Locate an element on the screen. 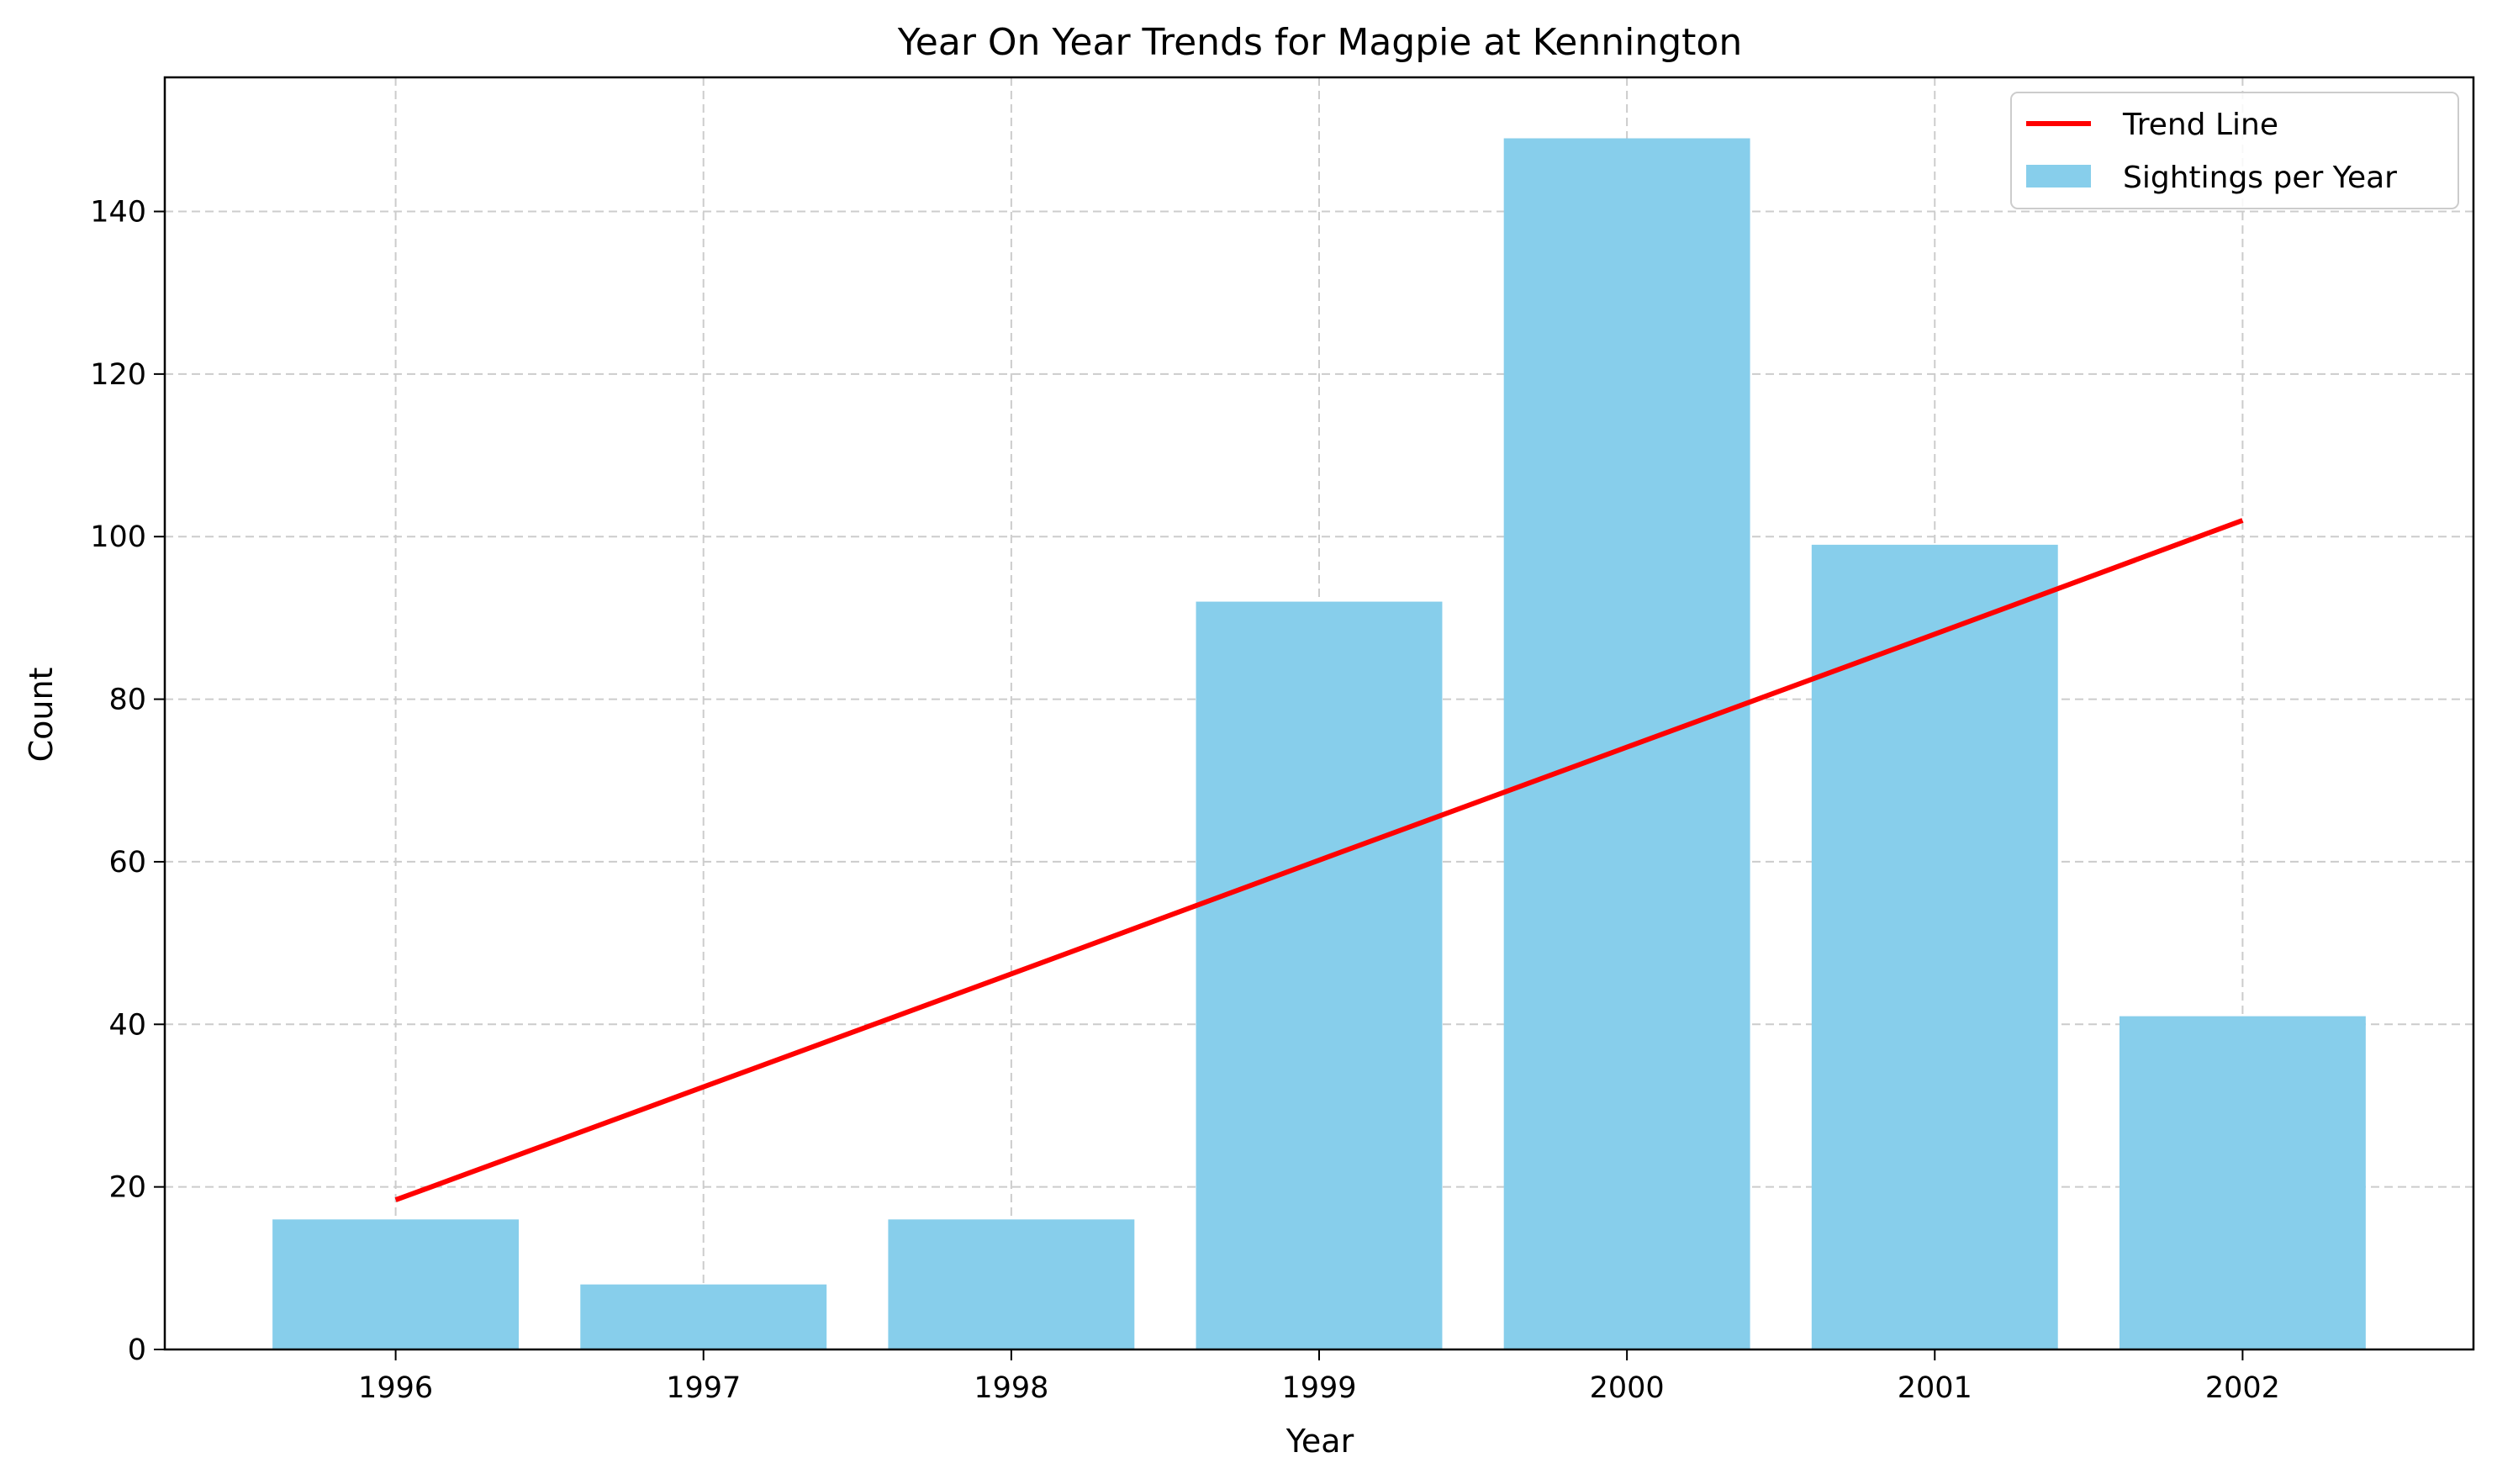 Image resolution: width=2497 pixels, height=1484 pixels. y-tick-label-80: 80 is located at coordinates (127, 700).